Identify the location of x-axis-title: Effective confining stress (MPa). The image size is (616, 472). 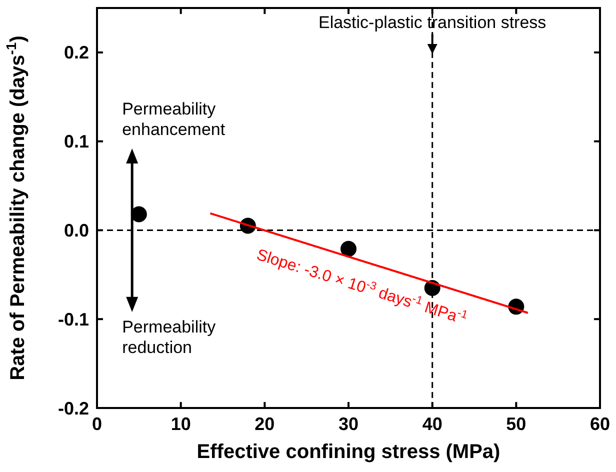
(348, 452).